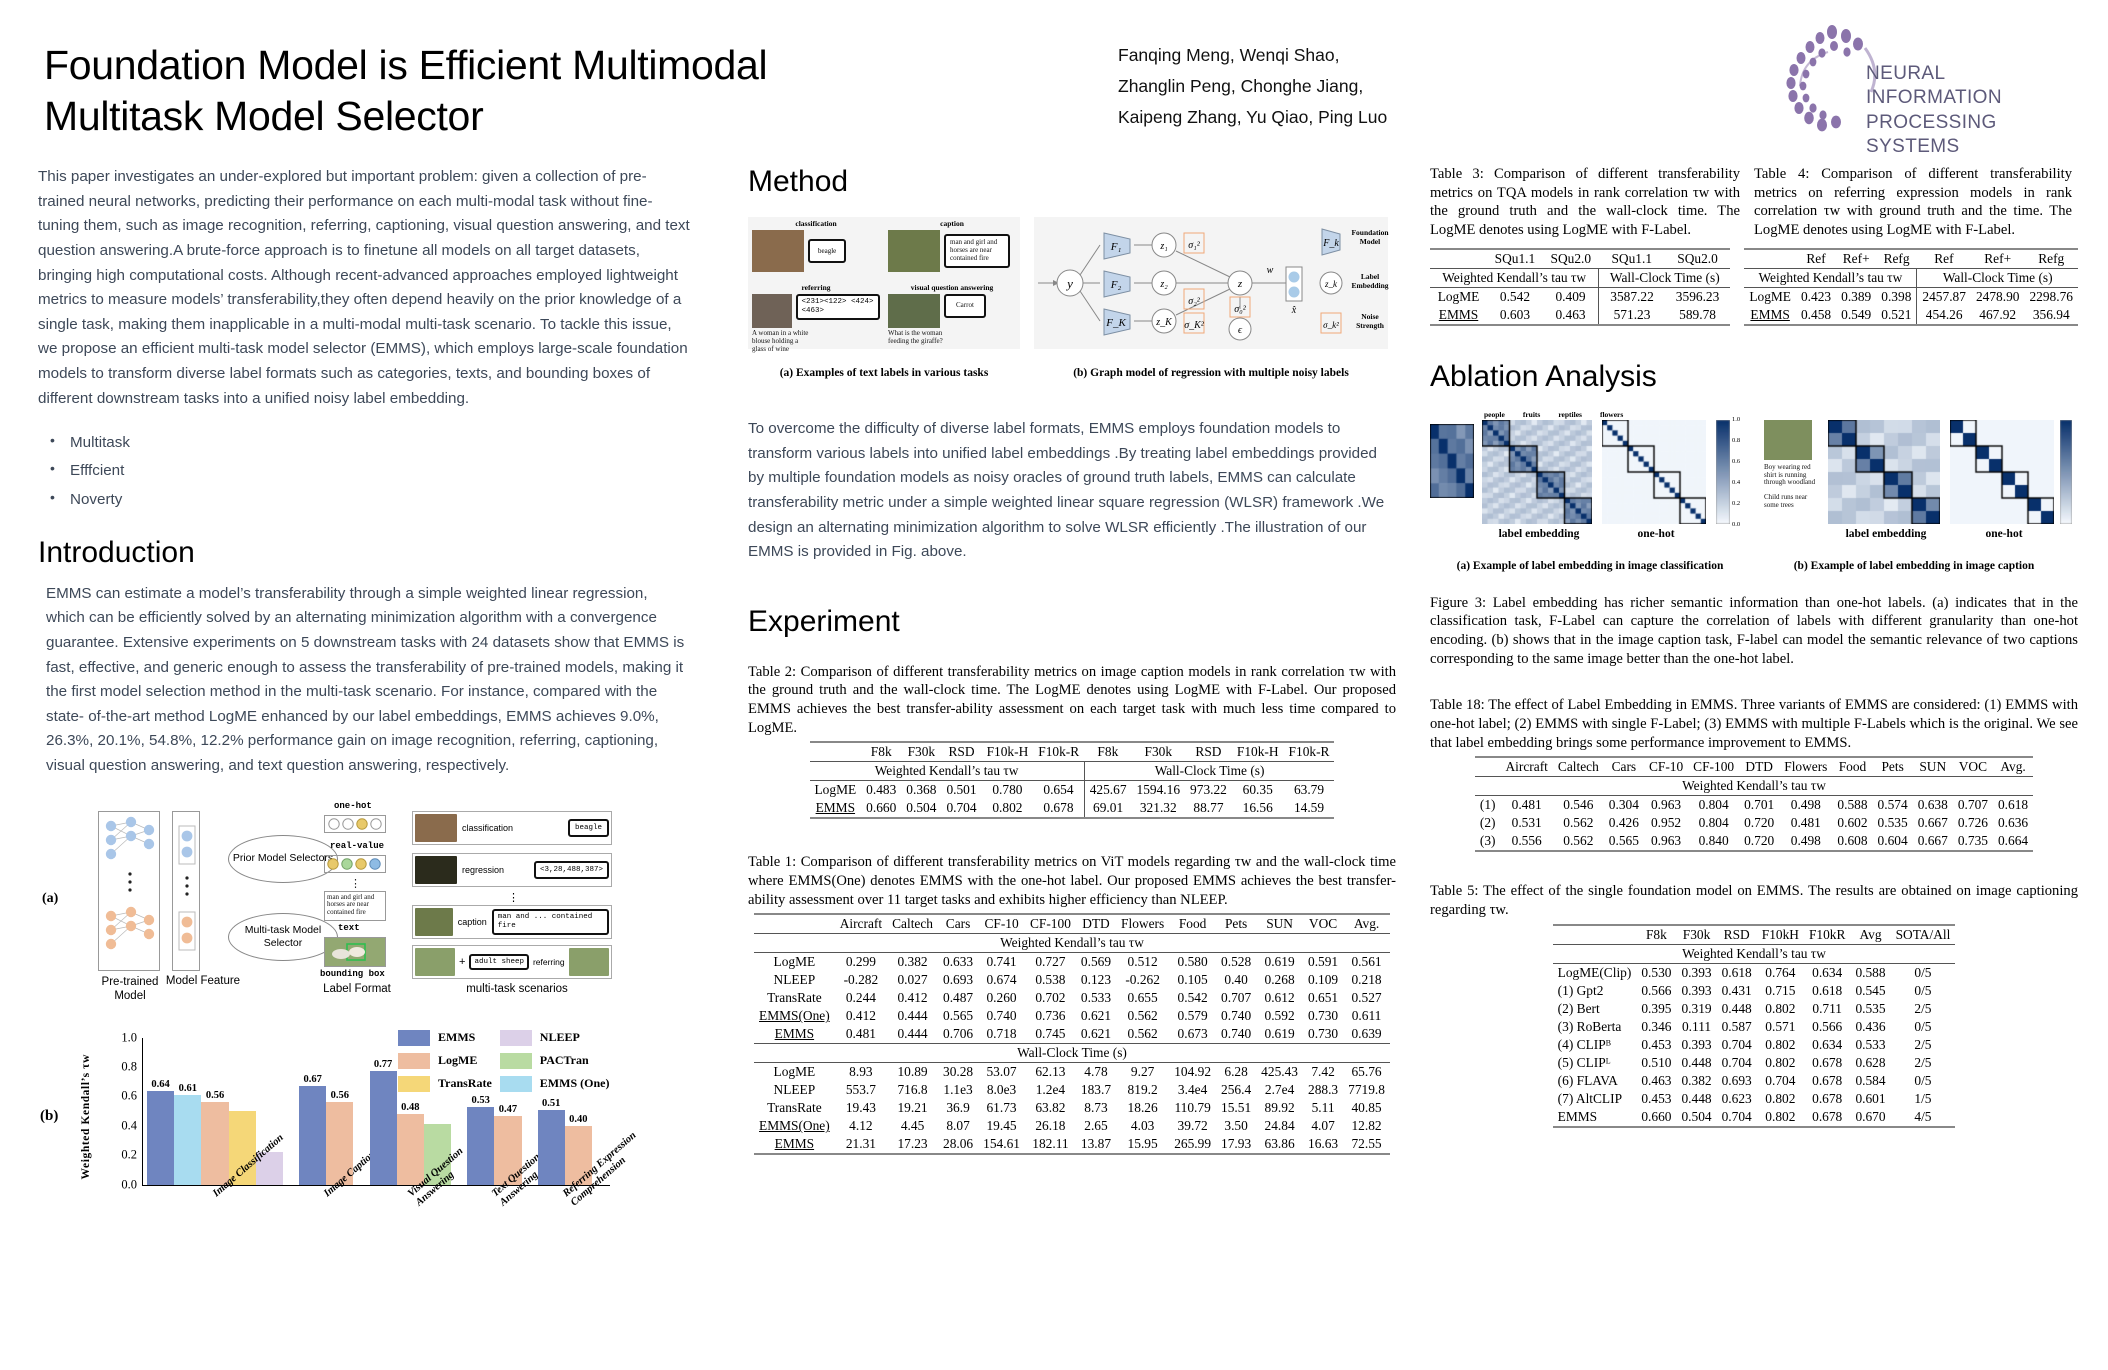 The height and width of the screenshot is (1370, 2108). What do you see at coordinates (1736, 1062) in the screenshot?
I see `cell: 0.704` at bounding box center [1736, 1062].